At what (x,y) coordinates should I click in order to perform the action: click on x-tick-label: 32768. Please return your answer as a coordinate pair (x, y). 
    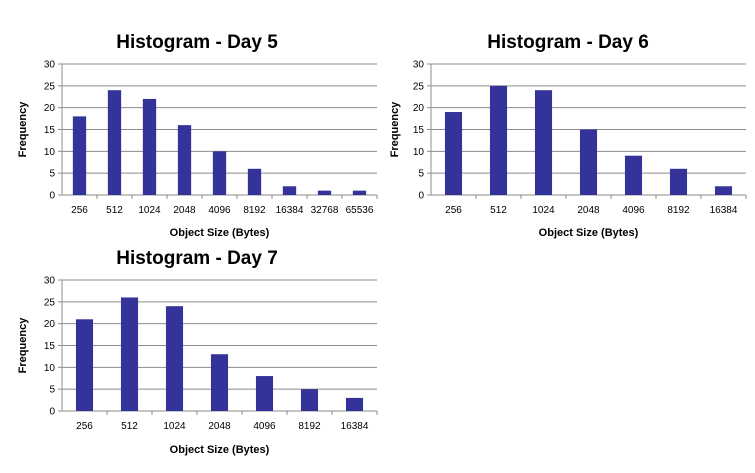
    Looking at the image, I should click on (325, 210).